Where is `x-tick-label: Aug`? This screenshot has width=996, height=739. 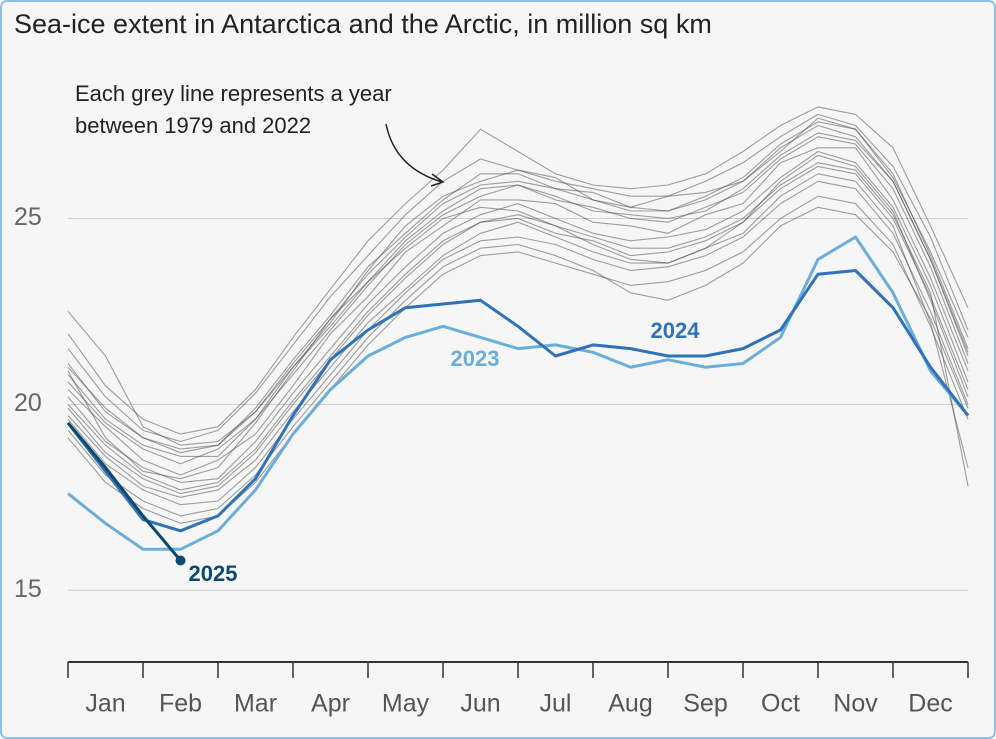
x-tick-label: Aug is located at coordinates (630, 704).